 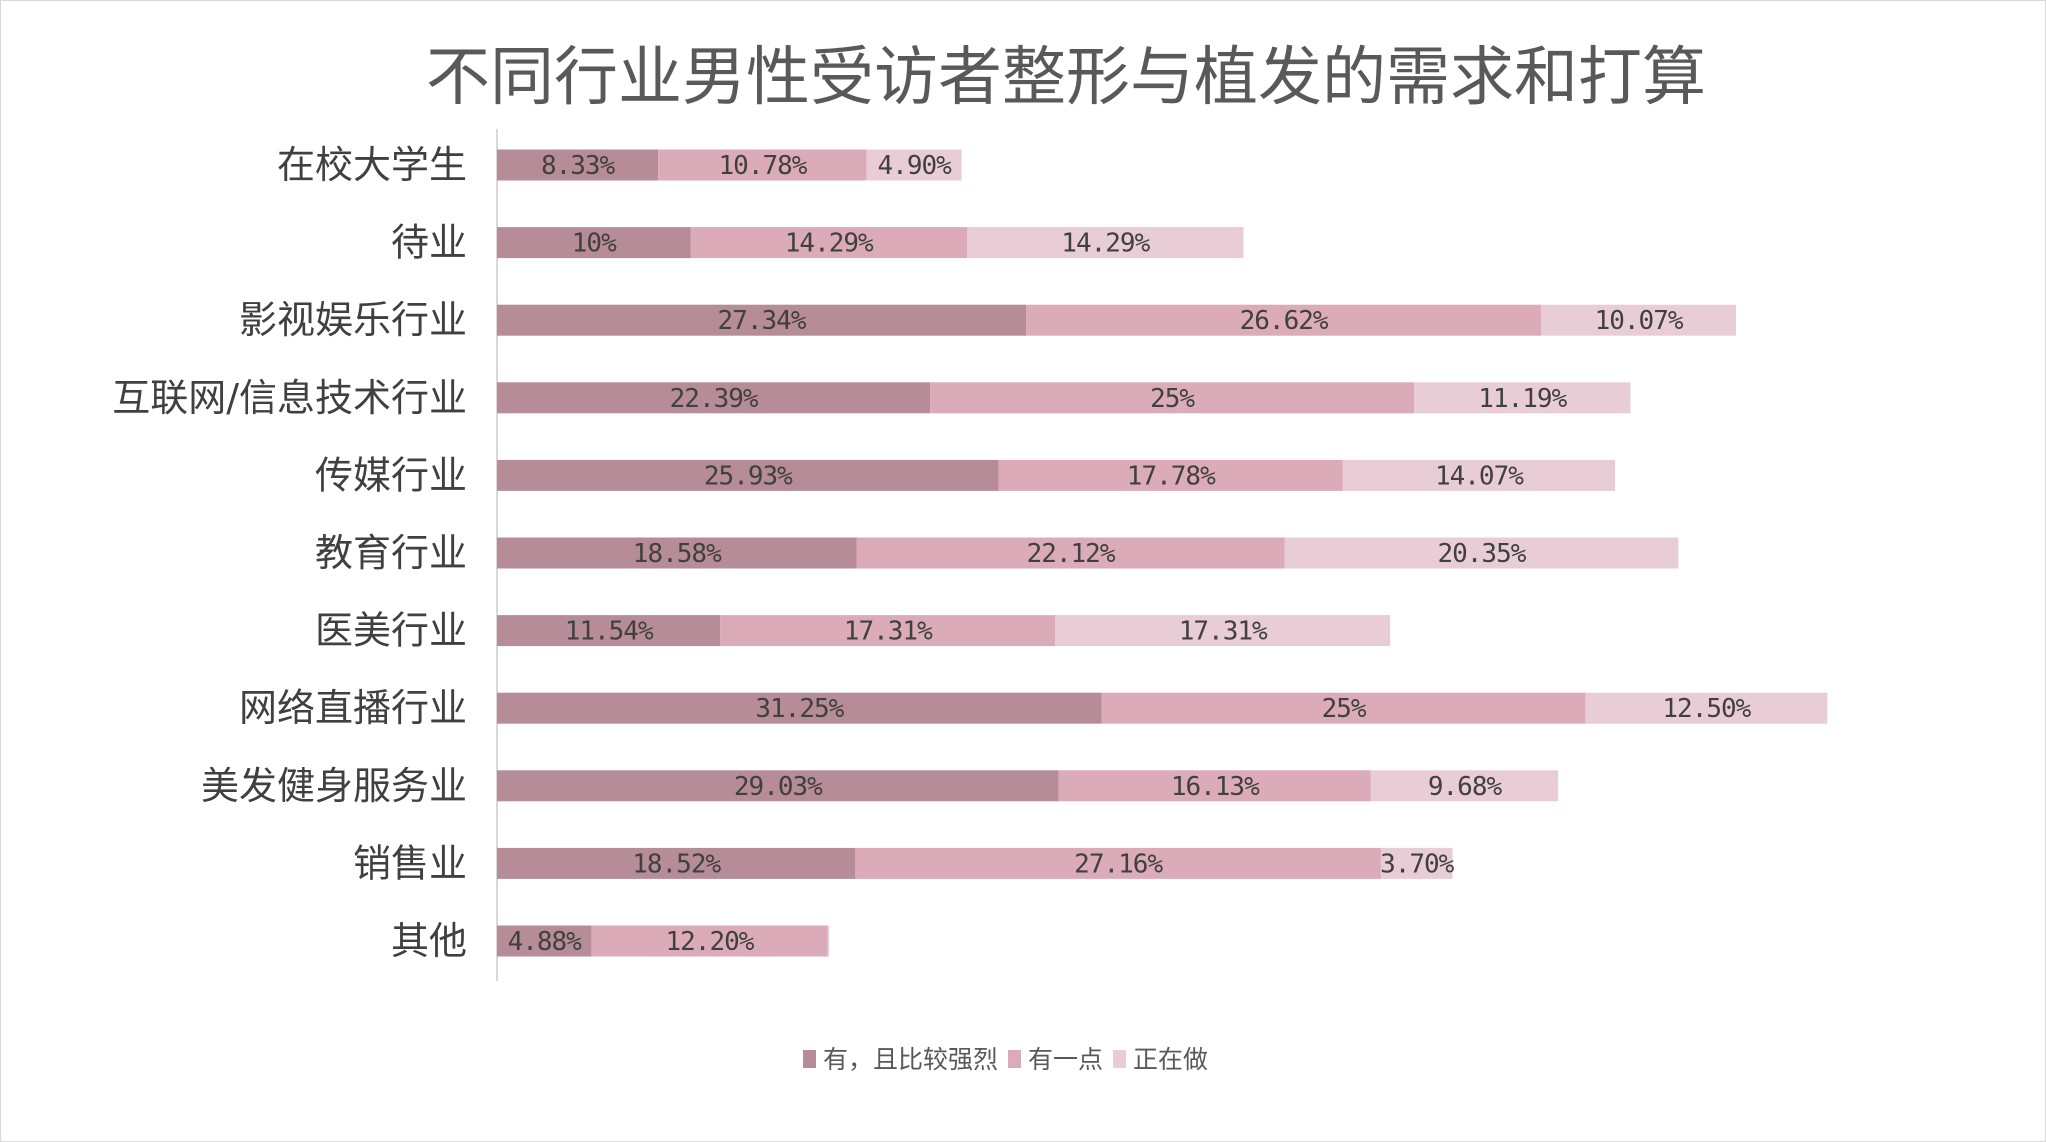 I want to click on data-label: 9.68%, so click(x=1465, y=787).